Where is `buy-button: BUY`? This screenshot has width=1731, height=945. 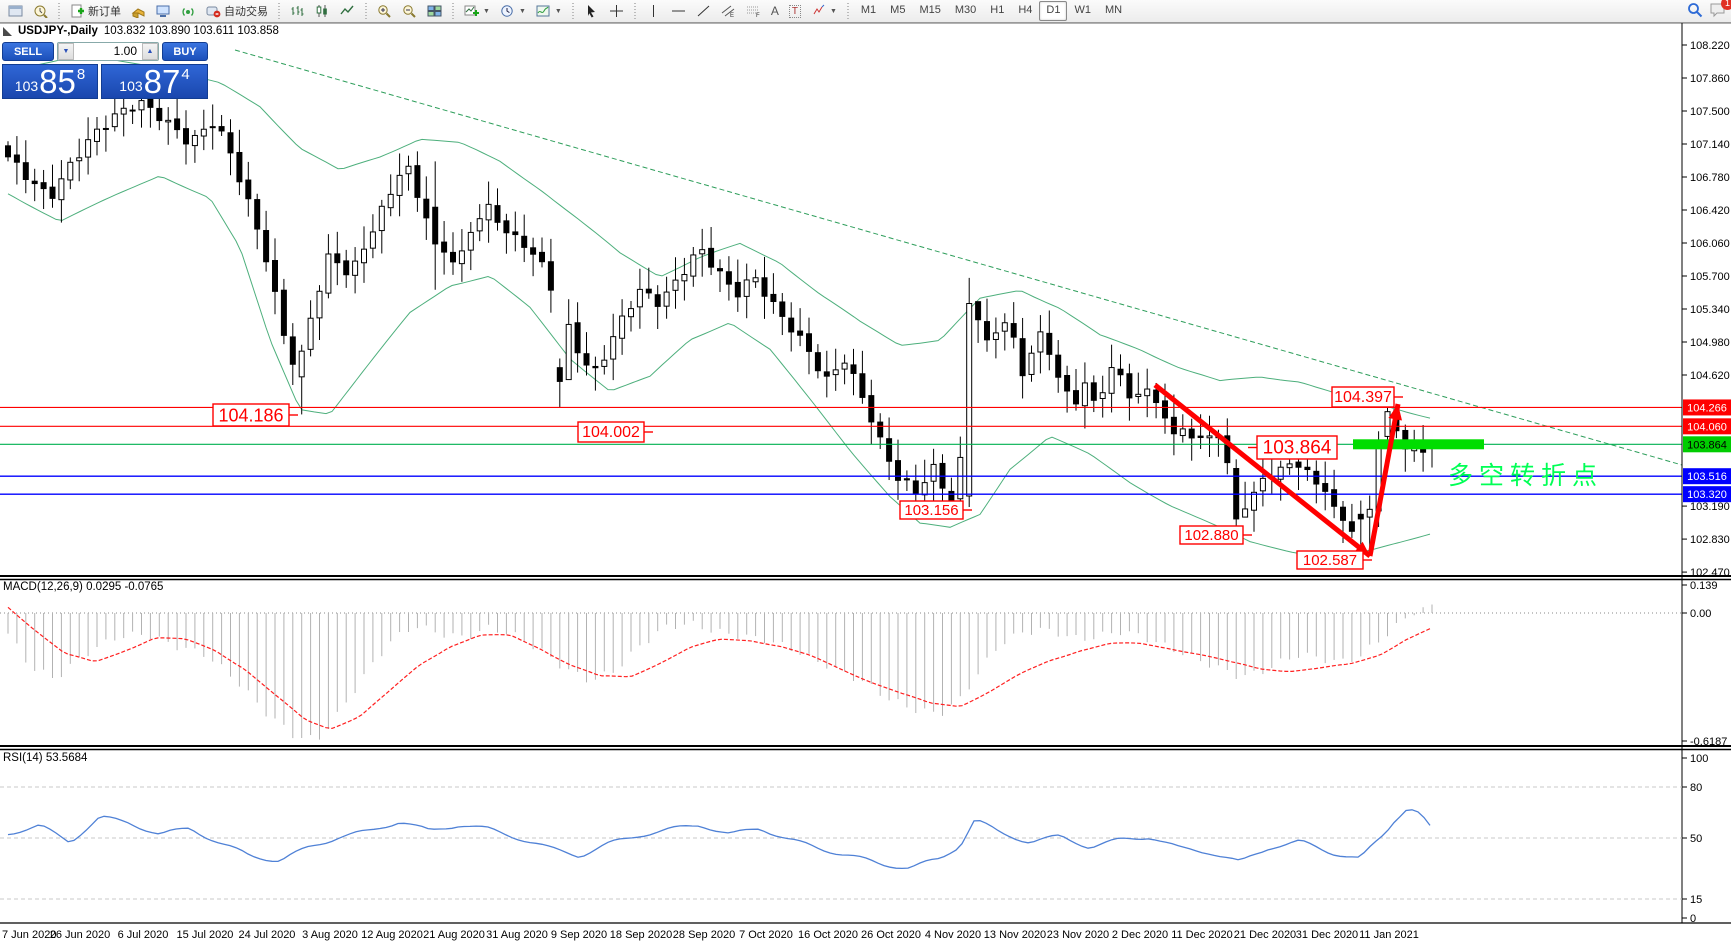
buy-button: BUY is located at coordinates (185, 51).